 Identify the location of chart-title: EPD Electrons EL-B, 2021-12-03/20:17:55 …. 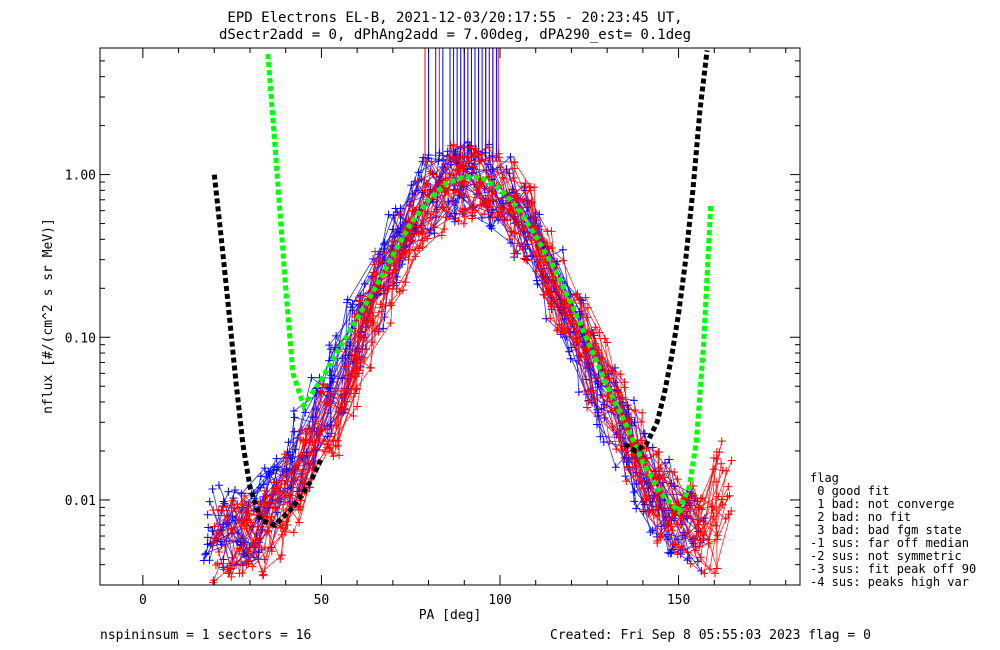
(454, 18).